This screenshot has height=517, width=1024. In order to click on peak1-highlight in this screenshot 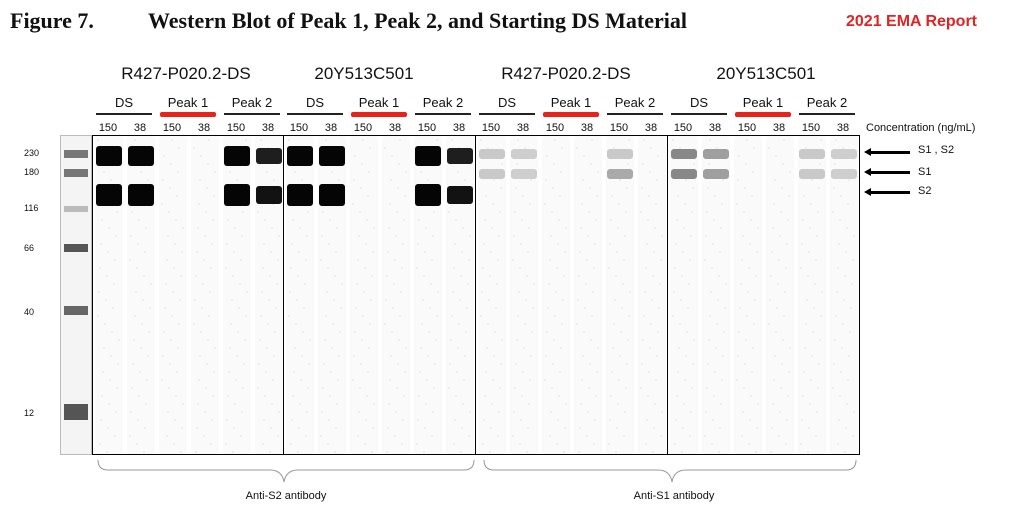, I will do `click(188, 114)`.